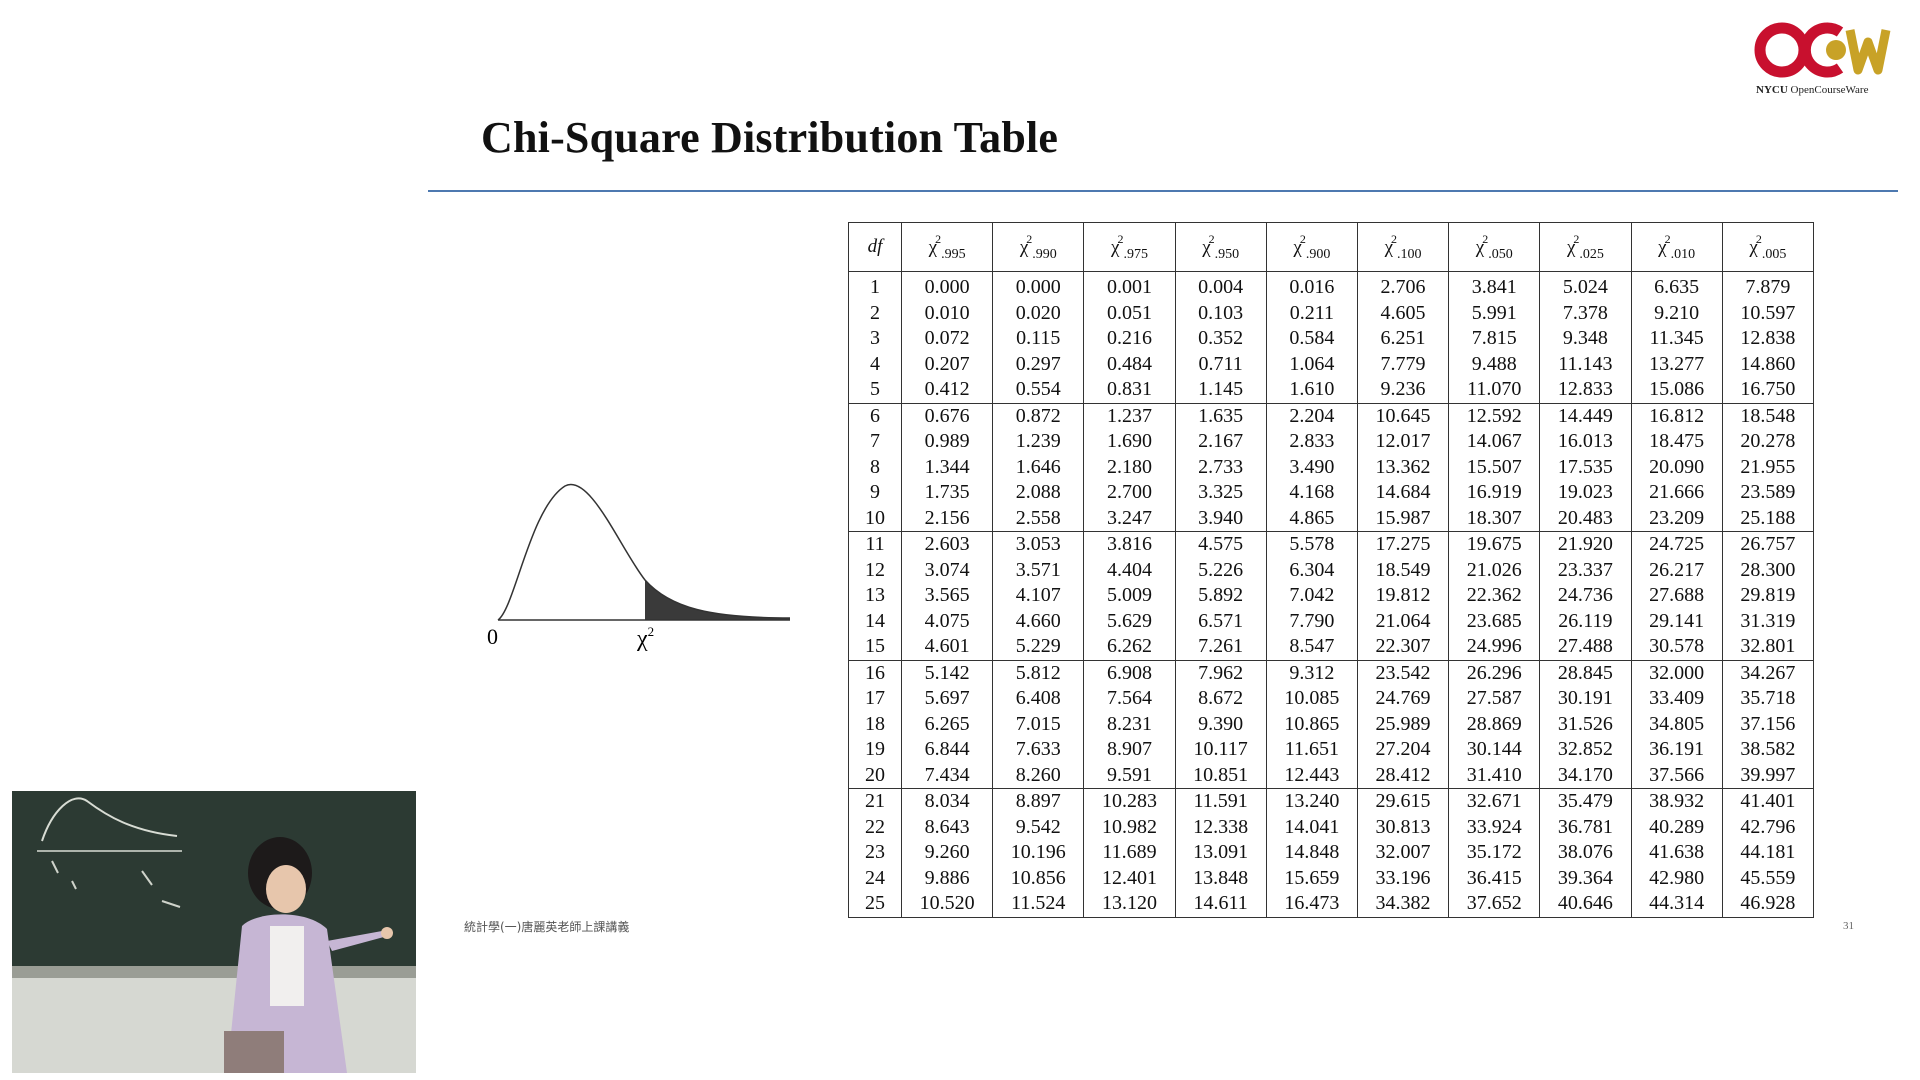  I want to click on slide-title: Chi-Square Distribution Table, so click(770, 137).